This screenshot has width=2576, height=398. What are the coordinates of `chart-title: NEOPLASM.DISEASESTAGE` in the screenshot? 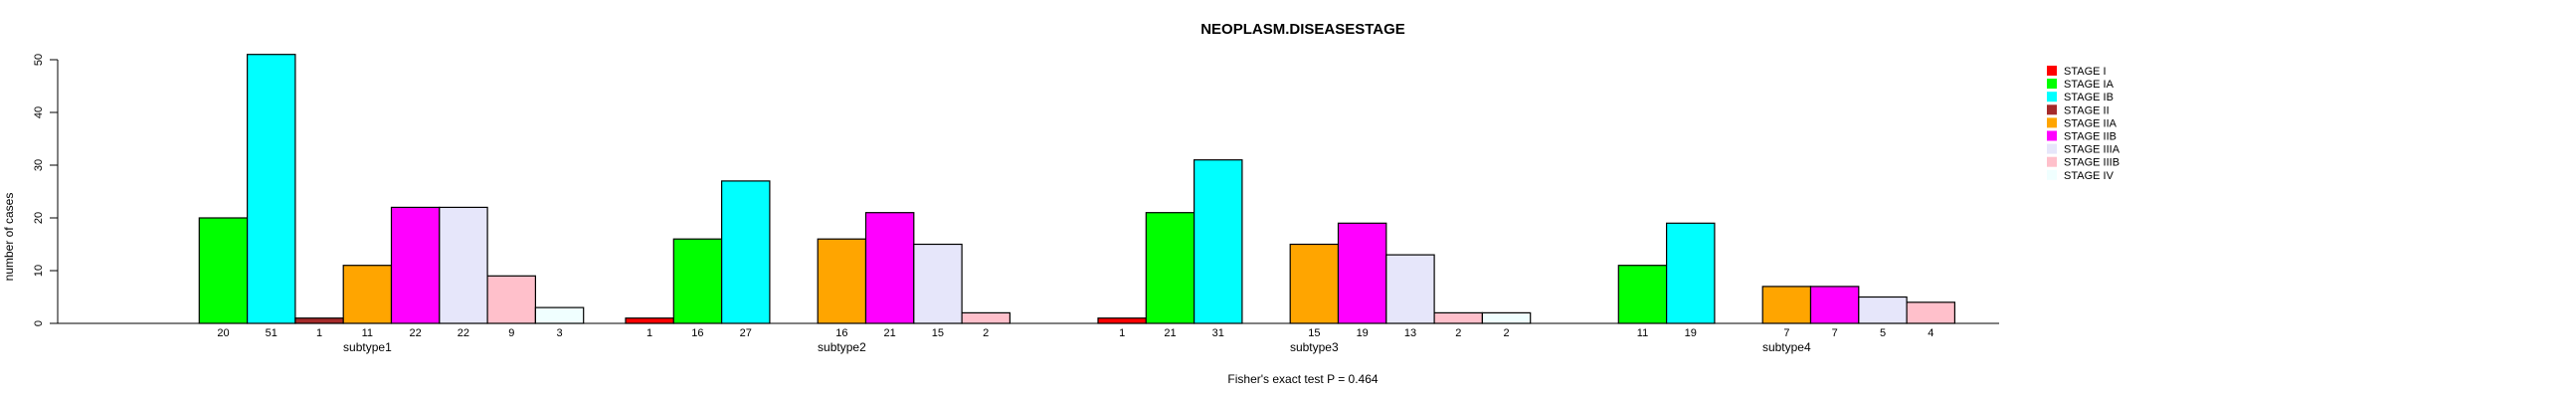 It's located at (1302, 29).